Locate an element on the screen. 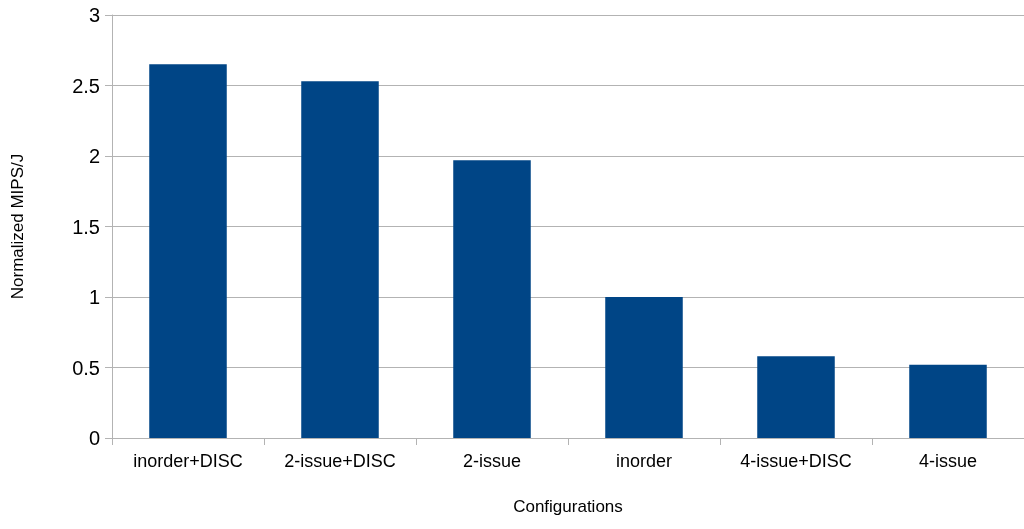 This screenshot has height=529, width=1024. x-tick-label: inorder+DISC is located at coordinates (188, 461).